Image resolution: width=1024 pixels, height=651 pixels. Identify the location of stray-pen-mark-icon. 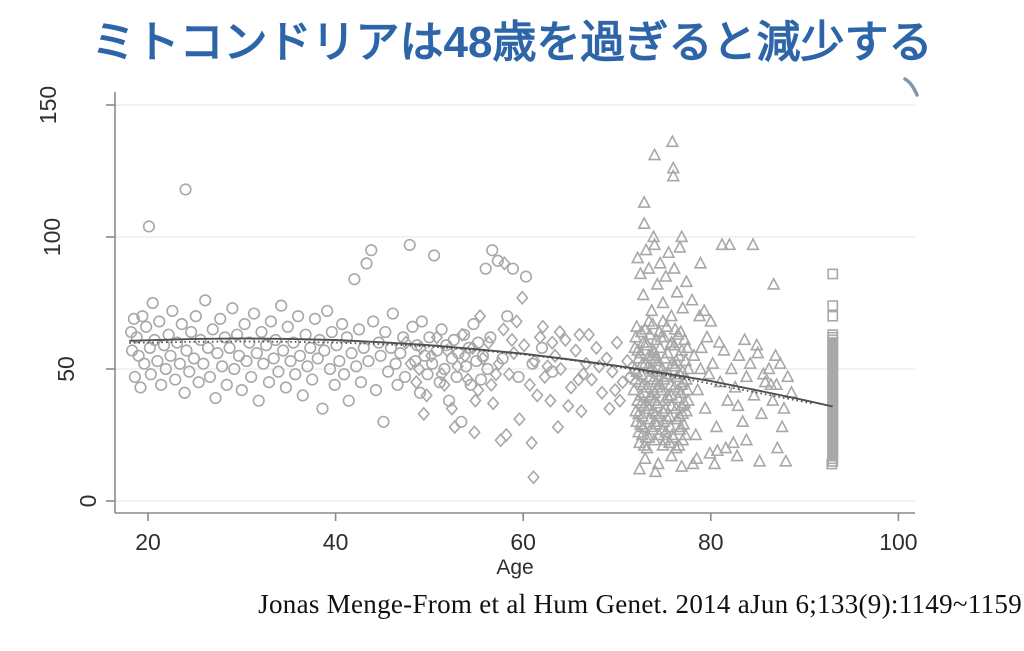
(911, 87).